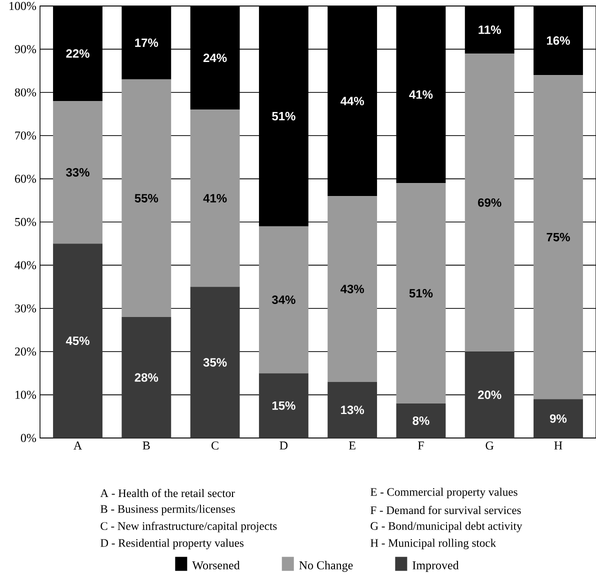 The image size is (596, 578). I want to click on data-label: 13%, so click(352, 410).